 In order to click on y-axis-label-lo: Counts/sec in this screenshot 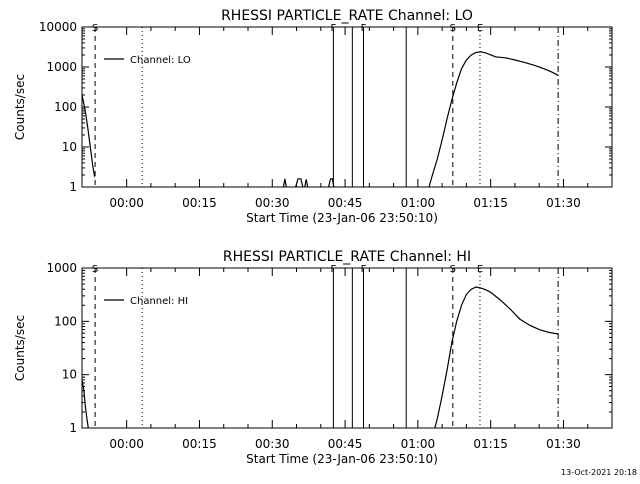, I will do `click(20, 107)`.